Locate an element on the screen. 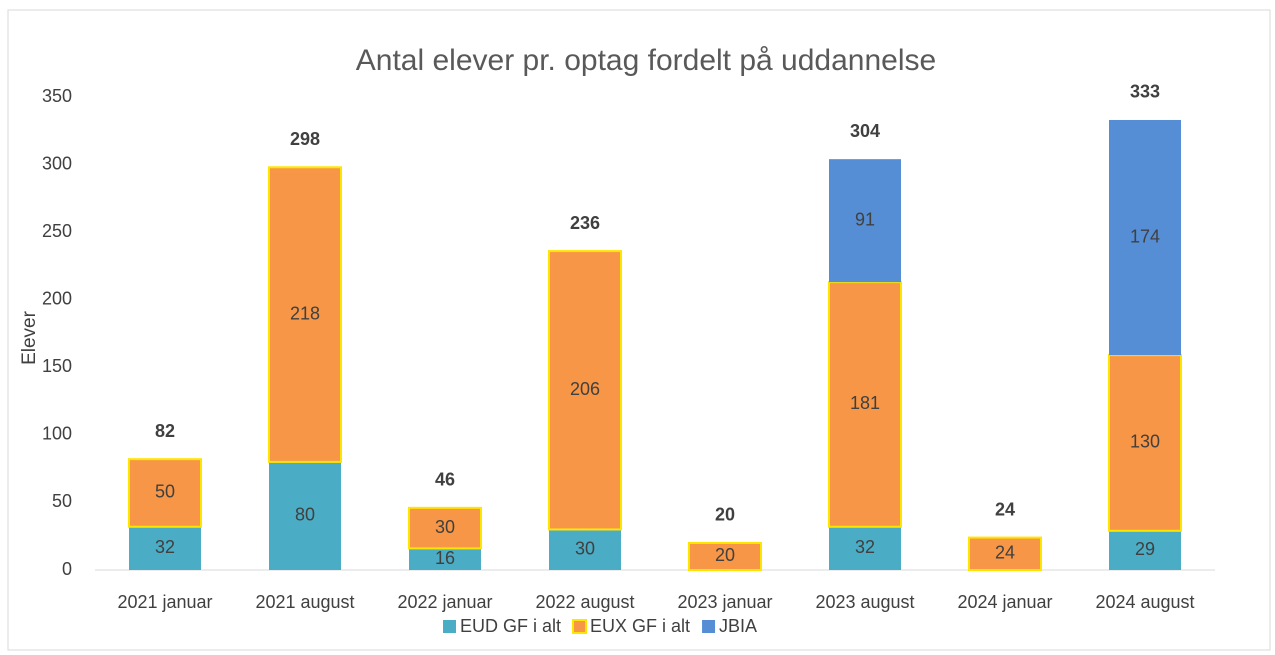 The height and width of the screenshot is (655, 1275). legend-label: EUX GF i alt is located at coordinates (640, 626).